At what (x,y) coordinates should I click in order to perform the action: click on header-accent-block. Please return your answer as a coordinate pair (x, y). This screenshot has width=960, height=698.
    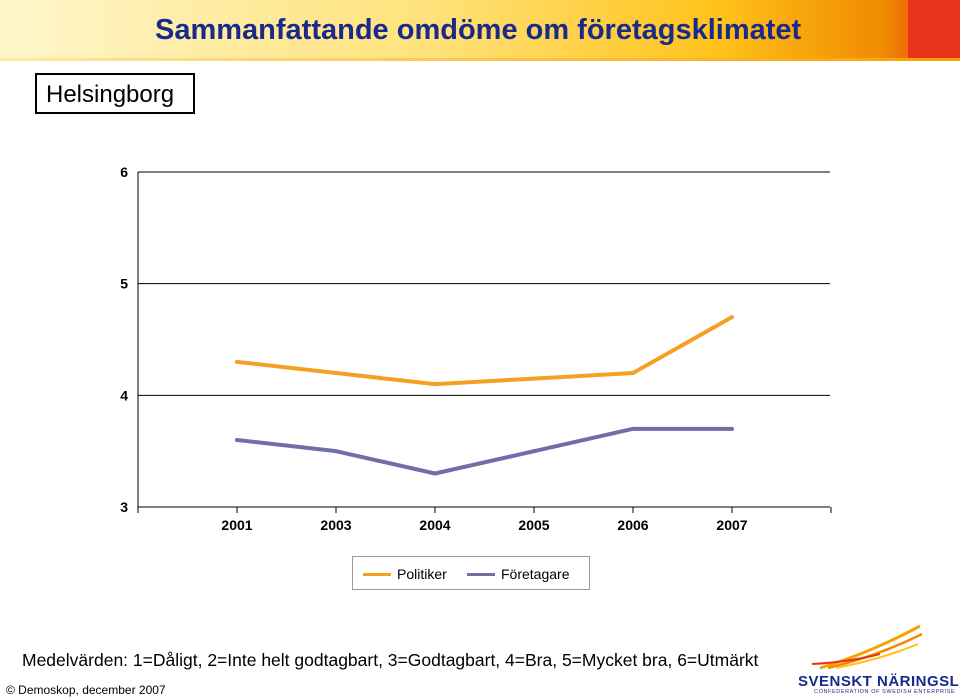
    Looking at the image, I should click on (934, 29).